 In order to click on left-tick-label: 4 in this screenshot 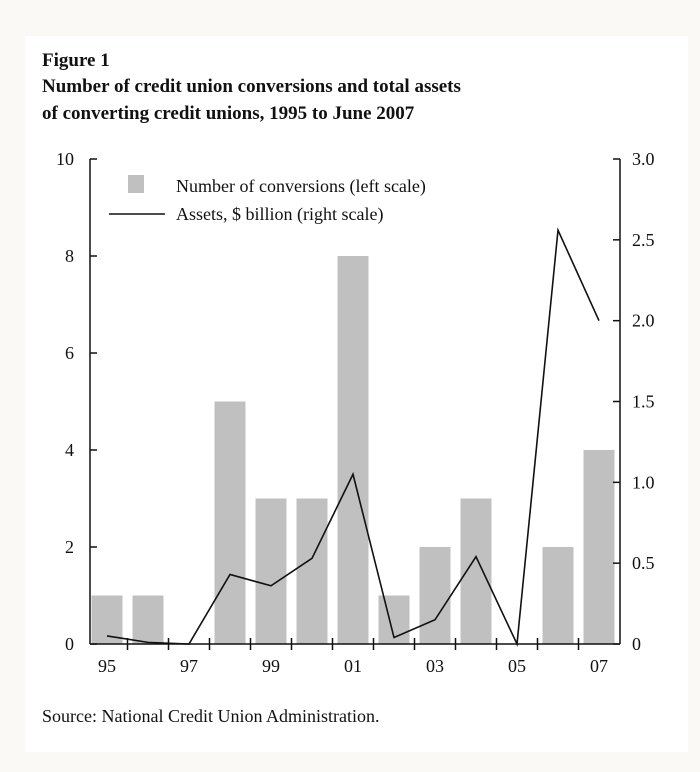, I will do `click(69, 450)`.